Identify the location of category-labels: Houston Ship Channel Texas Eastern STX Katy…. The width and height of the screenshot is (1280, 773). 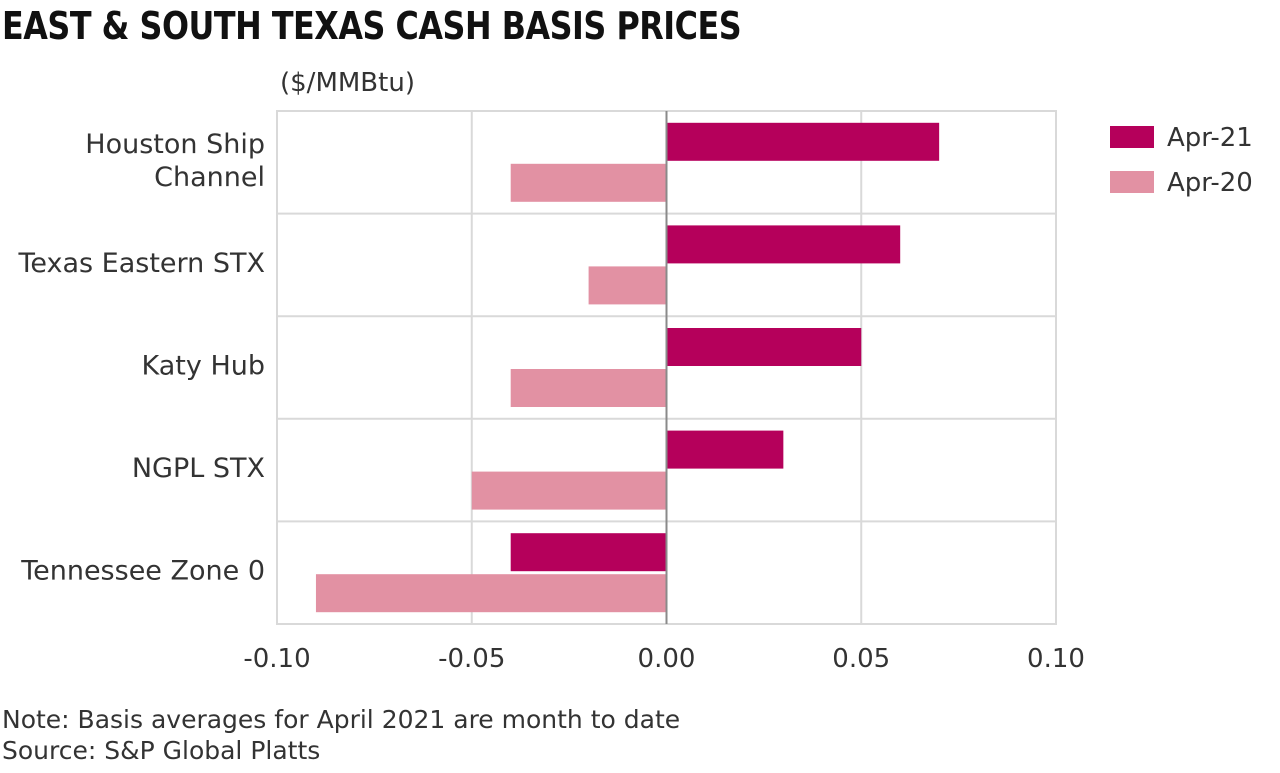
(141, 358).